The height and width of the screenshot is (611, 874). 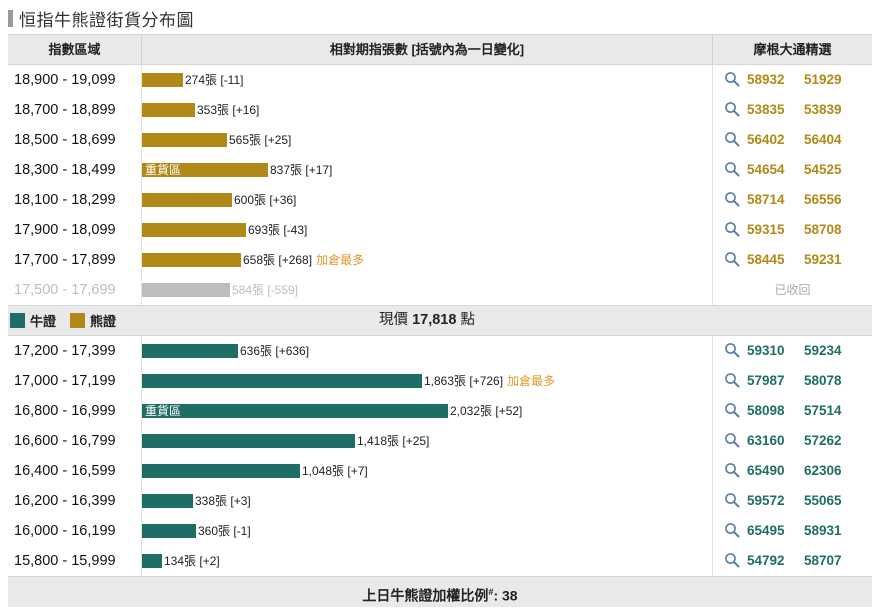 I want to click on warrant-code-link: 58714, so click(x=766, y=199).